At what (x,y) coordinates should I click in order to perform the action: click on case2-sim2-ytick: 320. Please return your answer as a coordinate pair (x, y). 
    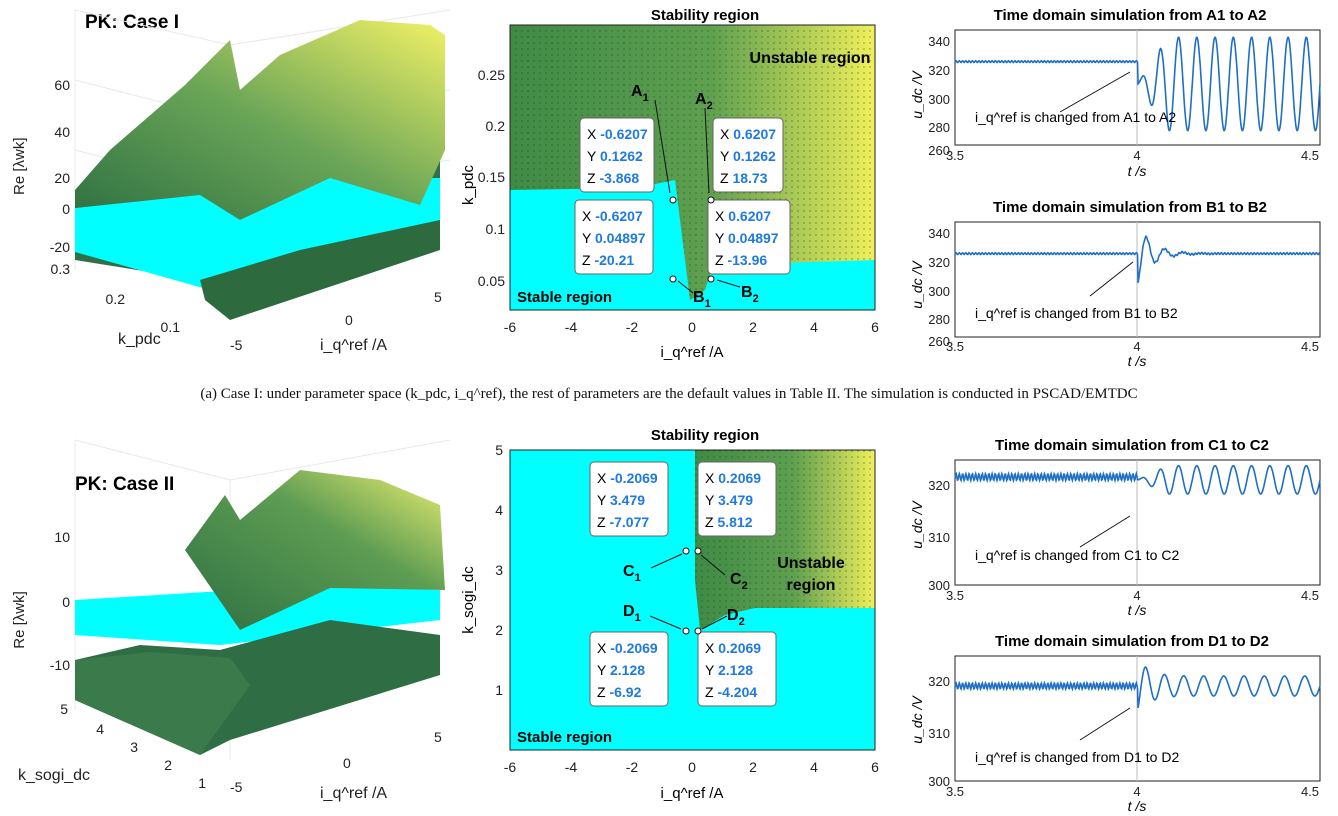
    Looking at the image, I should click on (939, 681).